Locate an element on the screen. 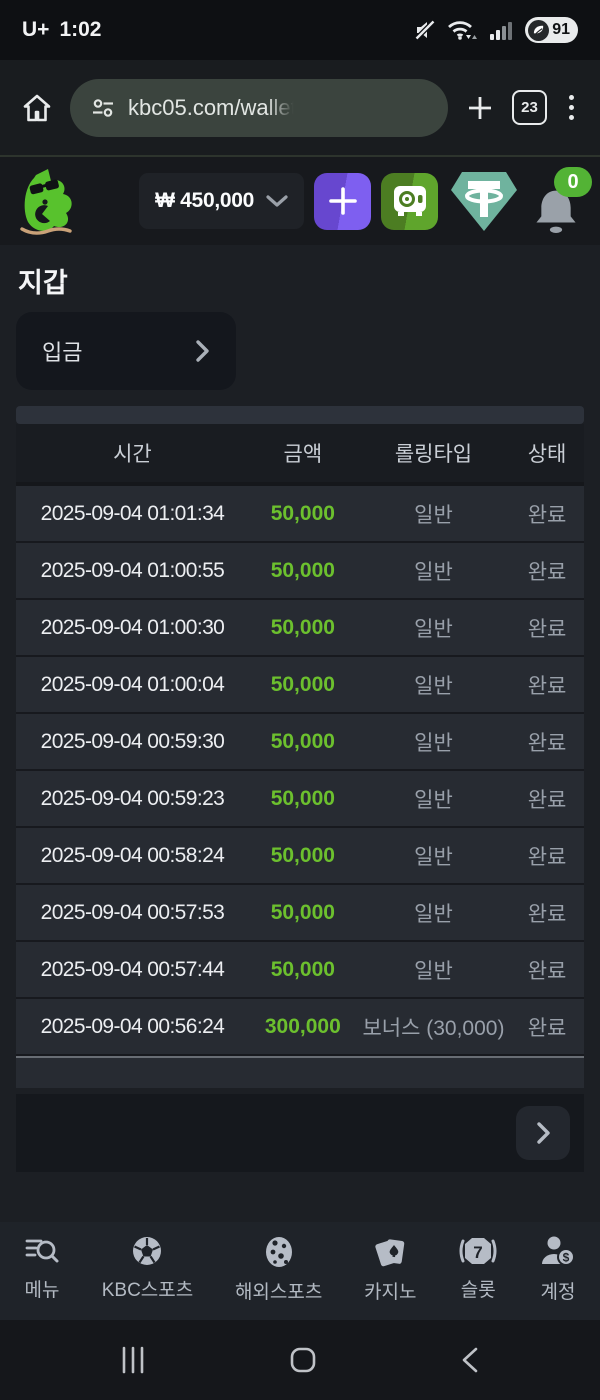 The width and height of the screenshot is (600, 1400). site-logo is located at coordinates (46, 201).